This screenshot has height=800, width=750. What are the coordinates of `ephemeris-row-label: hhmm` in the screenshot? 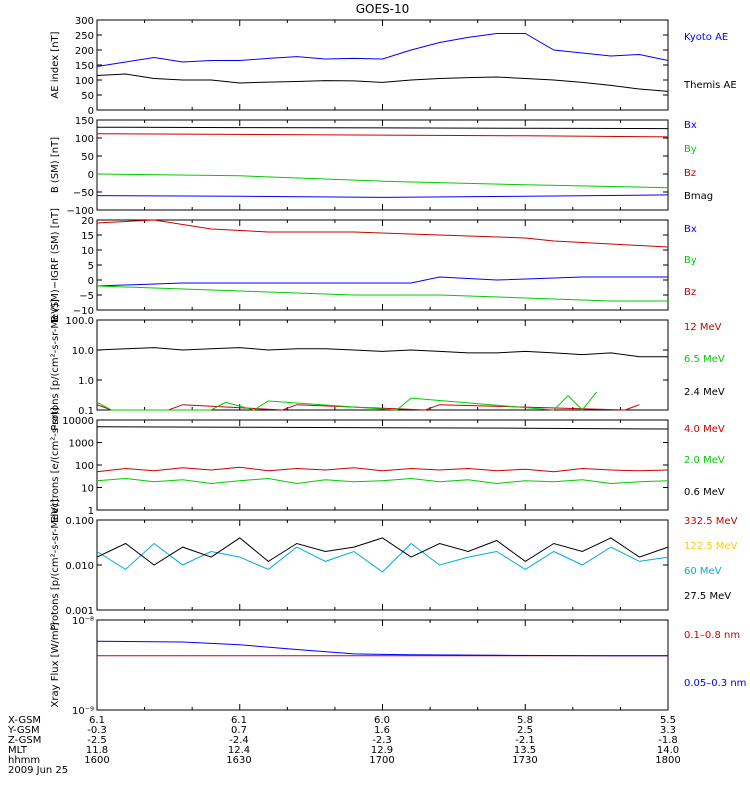 It's located at (24, 760).